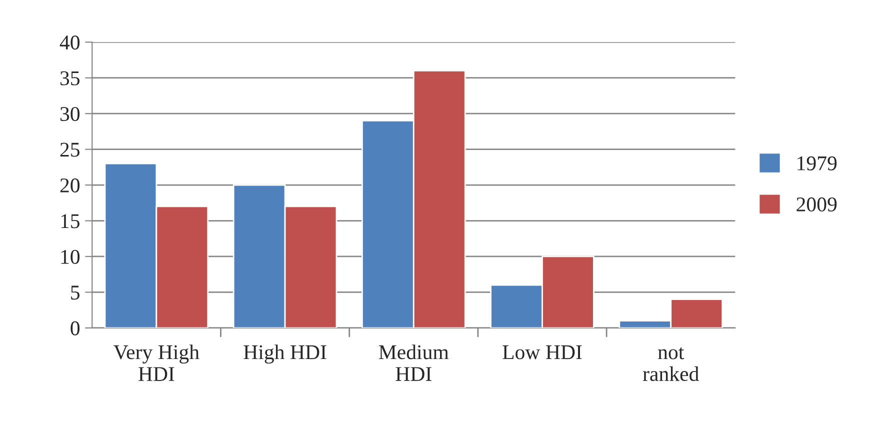  What do you see at coordinates (670, 364) in the screenshot?
I see `x-tick-label: not ranked` at bounding box center [670, 364].